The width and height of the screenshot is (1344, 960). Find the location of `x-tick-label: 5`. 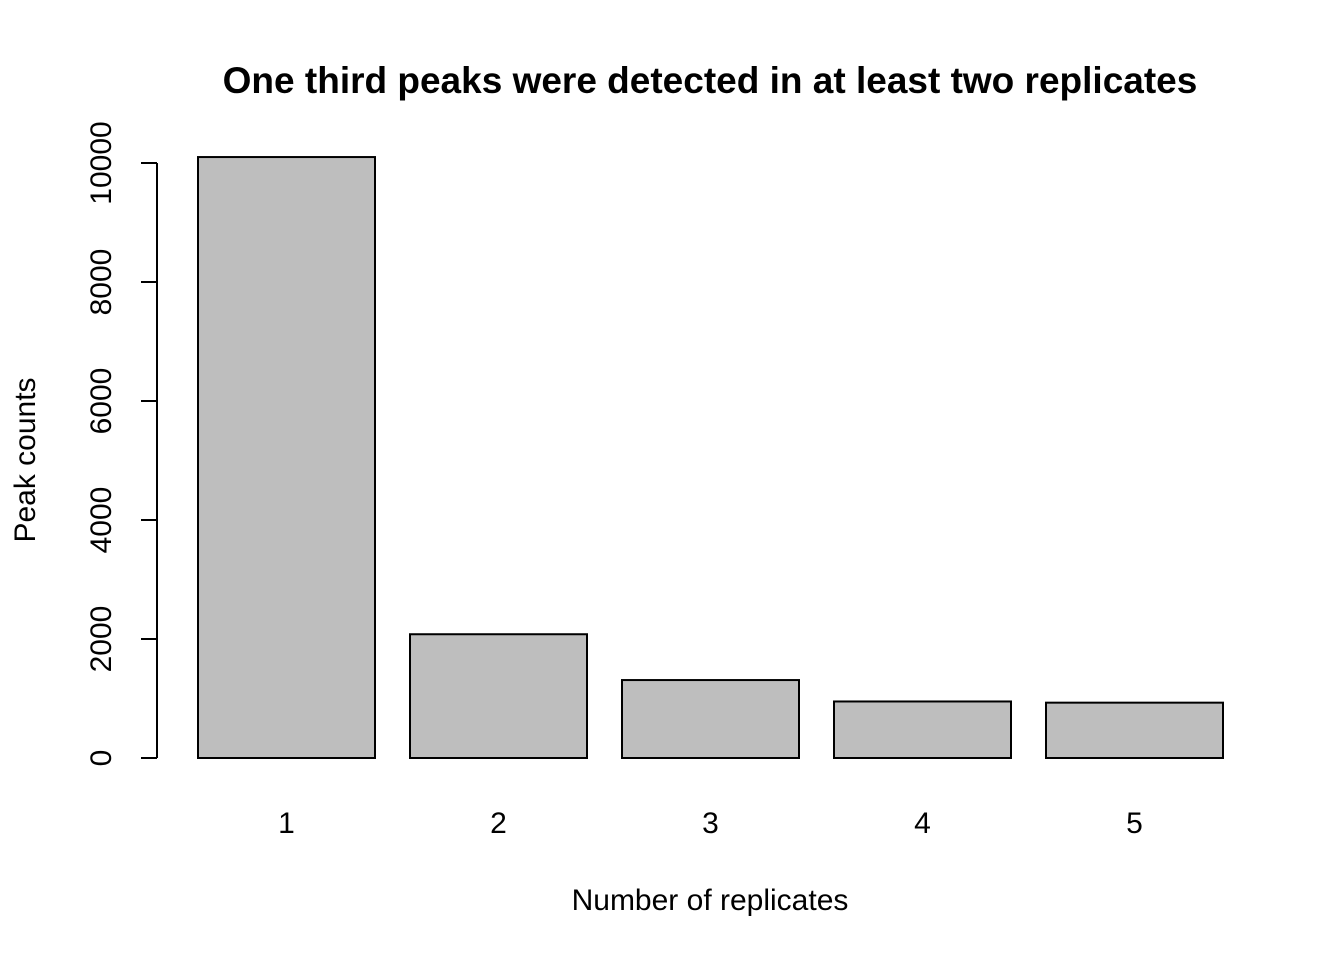

x-tick-label: 5 is located at coordinates (1134, 823).